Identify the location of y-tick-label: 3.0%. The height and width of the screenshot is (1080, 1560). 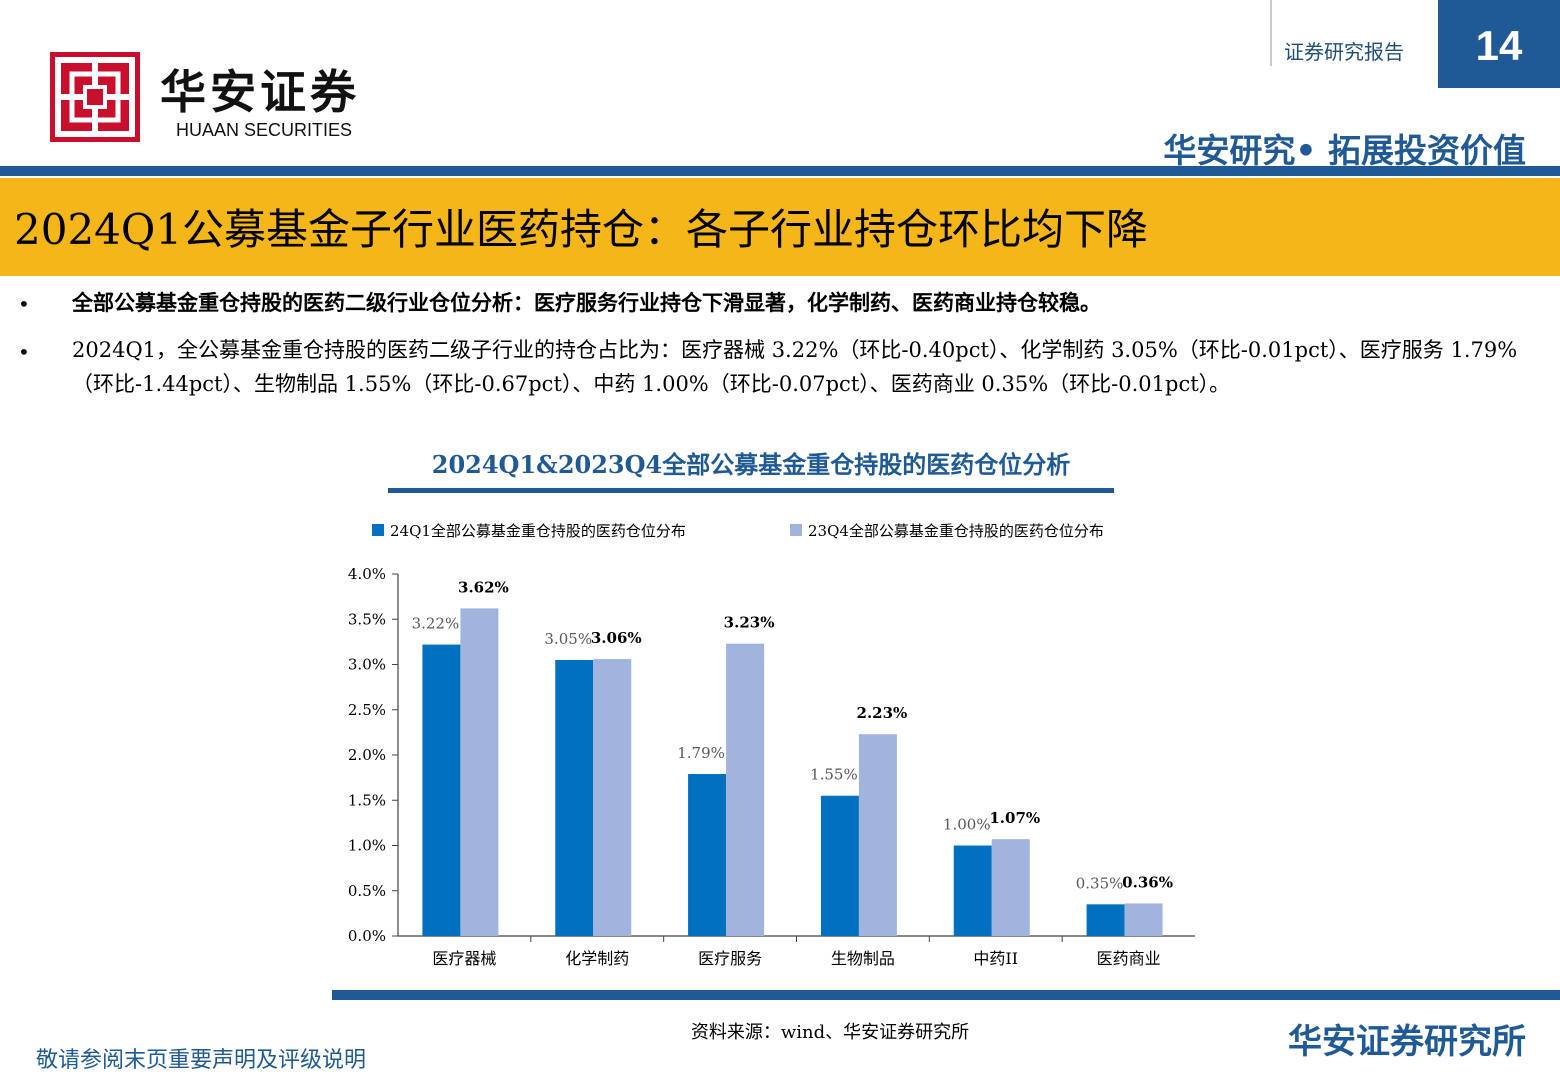
(367, 665).